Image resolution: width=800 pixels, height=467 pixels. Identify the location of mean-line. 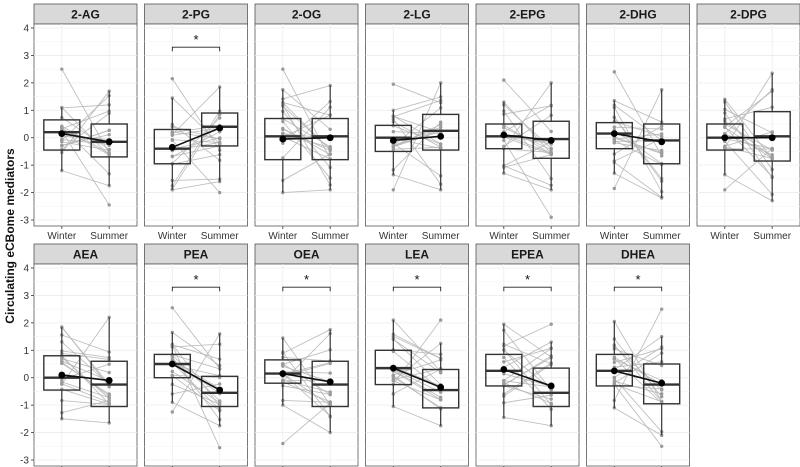
(638, 377).